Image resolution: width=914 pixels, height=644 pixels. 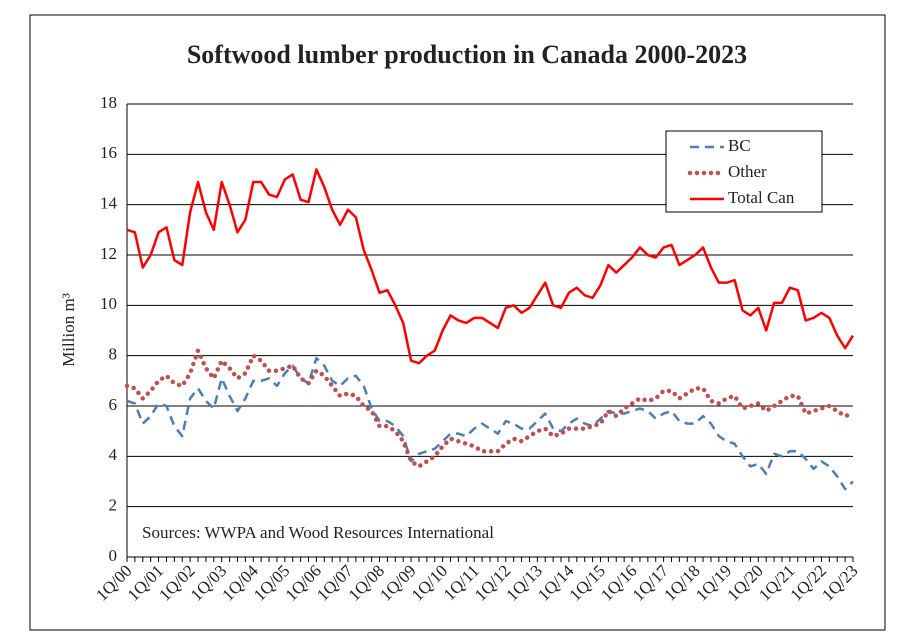 I want to click on y-tick-label: 2, so click(x=113, y=505).